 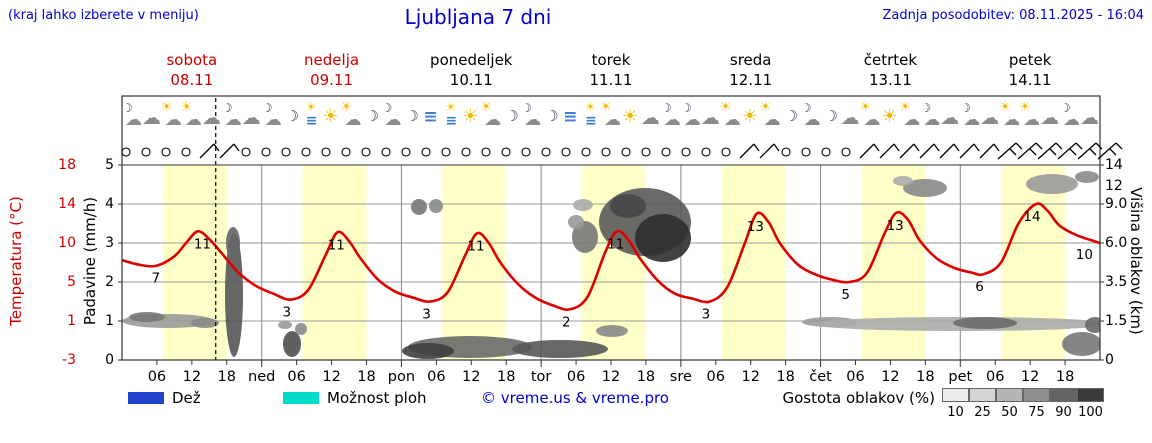 I want to click on wind-symbols-row, so click(x=622, y=151).